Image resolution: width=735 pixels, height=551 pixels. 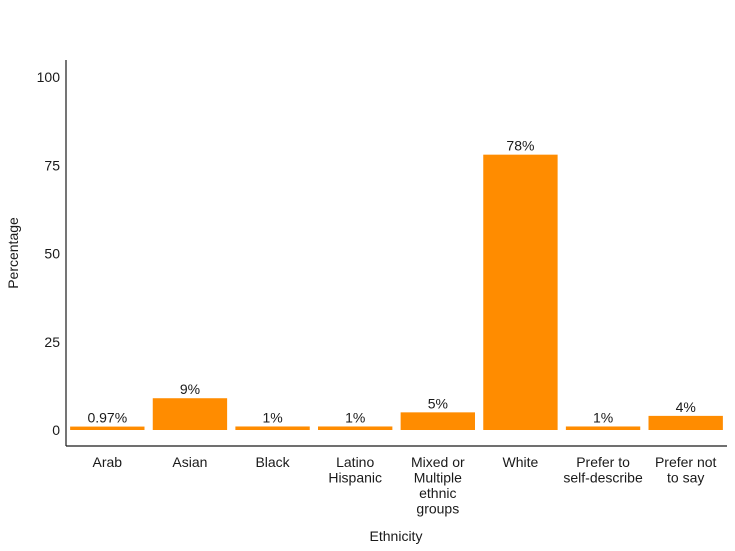 I want to click on x-category-label: Prefer not to say, so click(x=686, y=470).